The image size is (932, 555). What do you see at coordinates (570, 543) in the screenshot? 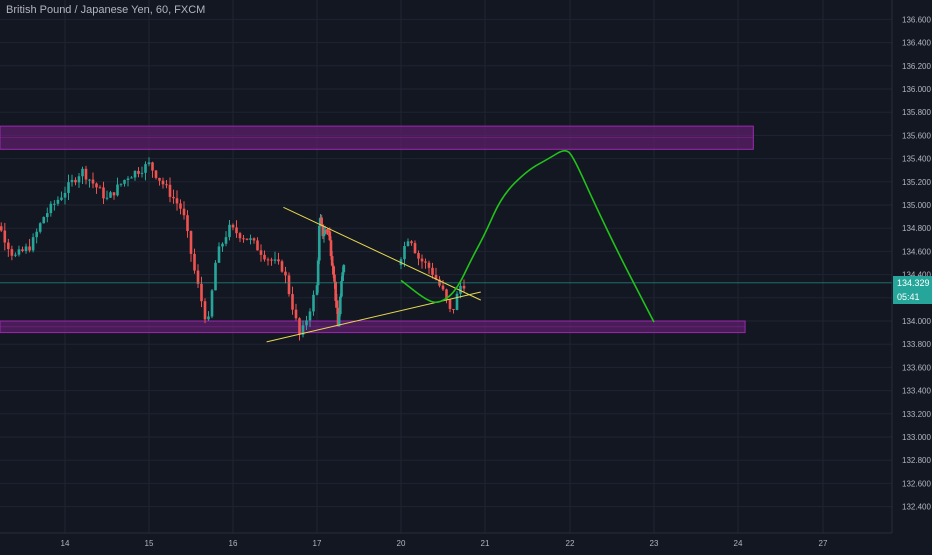
I see `time-tick-label: 22` at bounding box center [570, 543].